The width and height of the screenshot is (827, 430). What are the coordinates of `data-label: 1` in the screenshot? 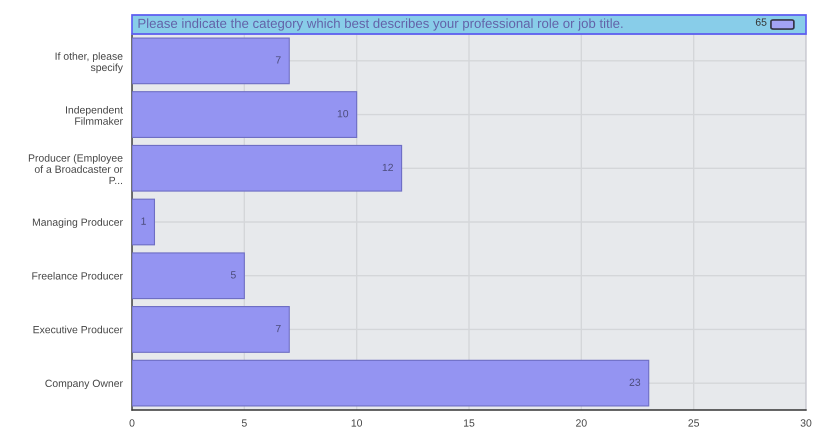 It's located at (143, 221).